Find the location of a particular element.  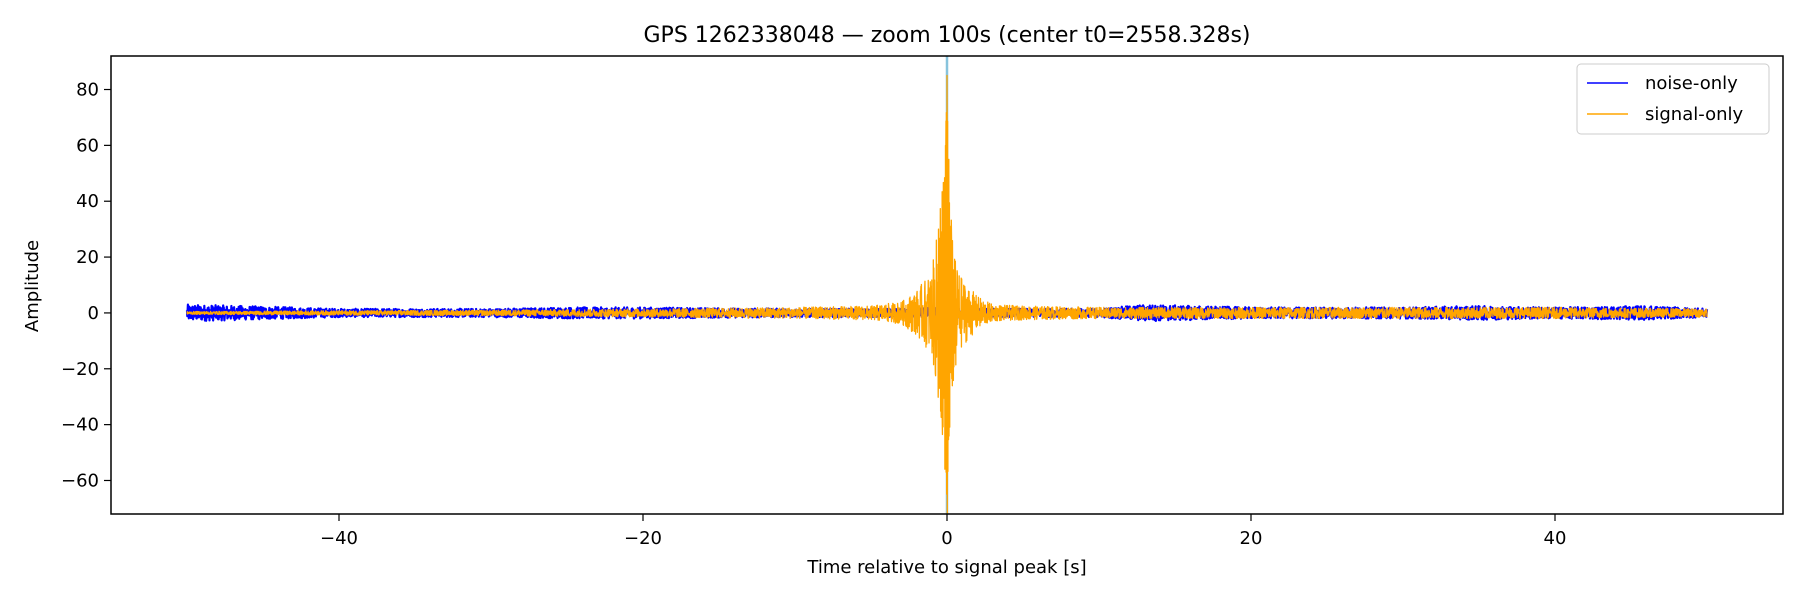

y-tick-label: 40 is located at coordinates (87, 201).